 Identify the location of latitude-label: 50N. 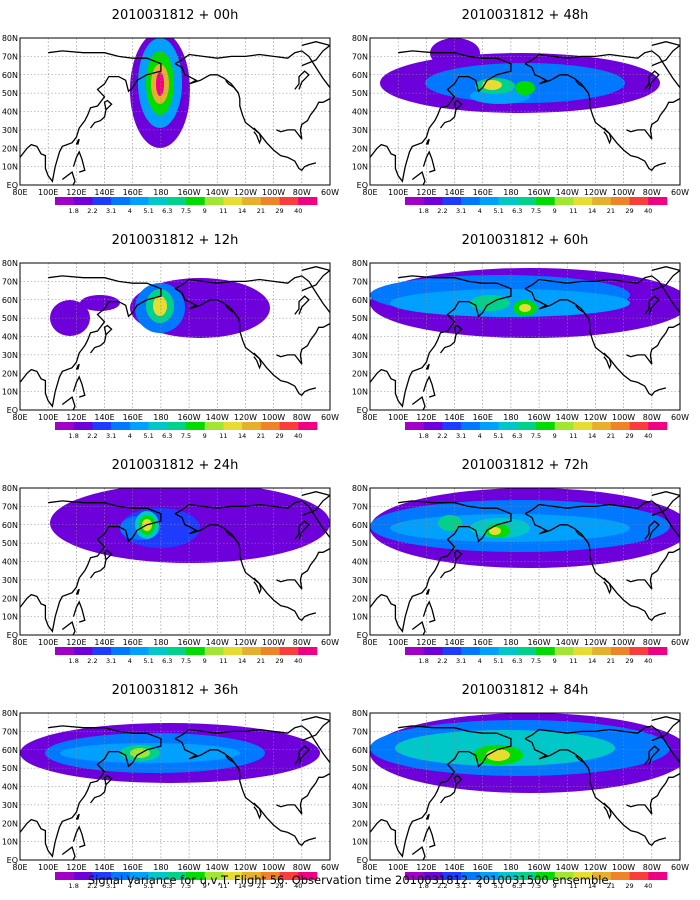
(360, 768).